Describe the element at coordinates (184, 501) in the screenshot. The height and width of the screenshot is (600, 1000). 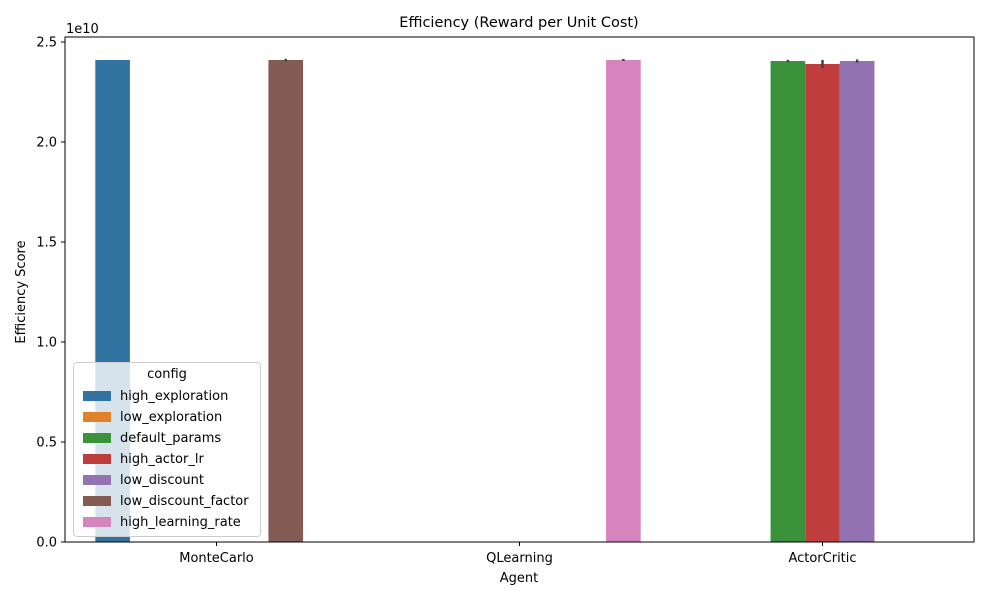
I see `legend-label: low_discount_factor` at that location.